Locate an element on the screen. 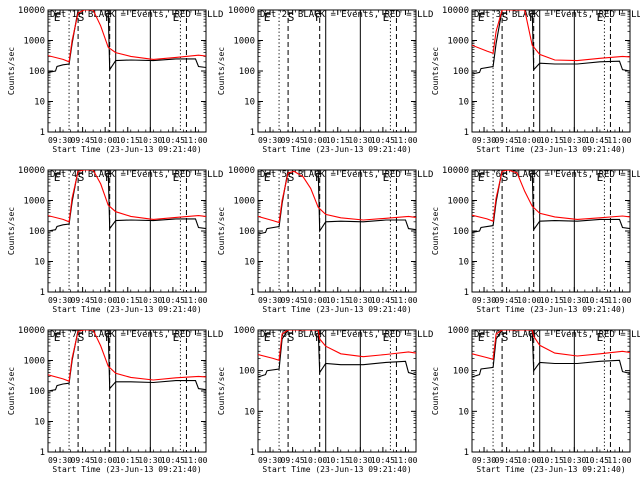 The height and width of the screenshot is (480, 640). panel-title: Det 1r BLACK = Events, RED = LLD is located at coordinates (136, 15).